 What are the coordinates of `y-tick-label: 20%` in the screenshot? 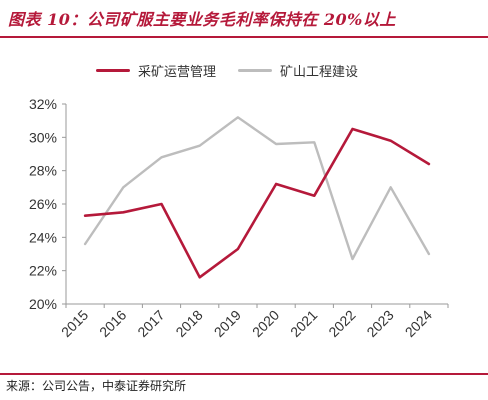 It's located at (43, 304).